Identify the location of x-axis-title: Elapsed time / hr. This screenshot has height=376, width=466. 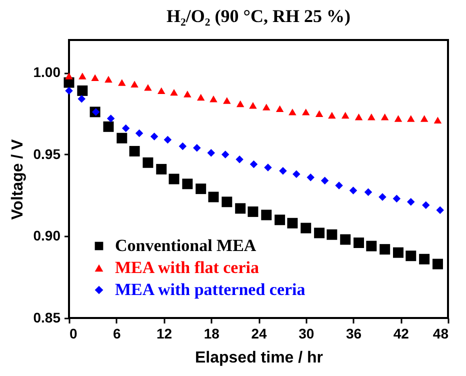
(259, 358).